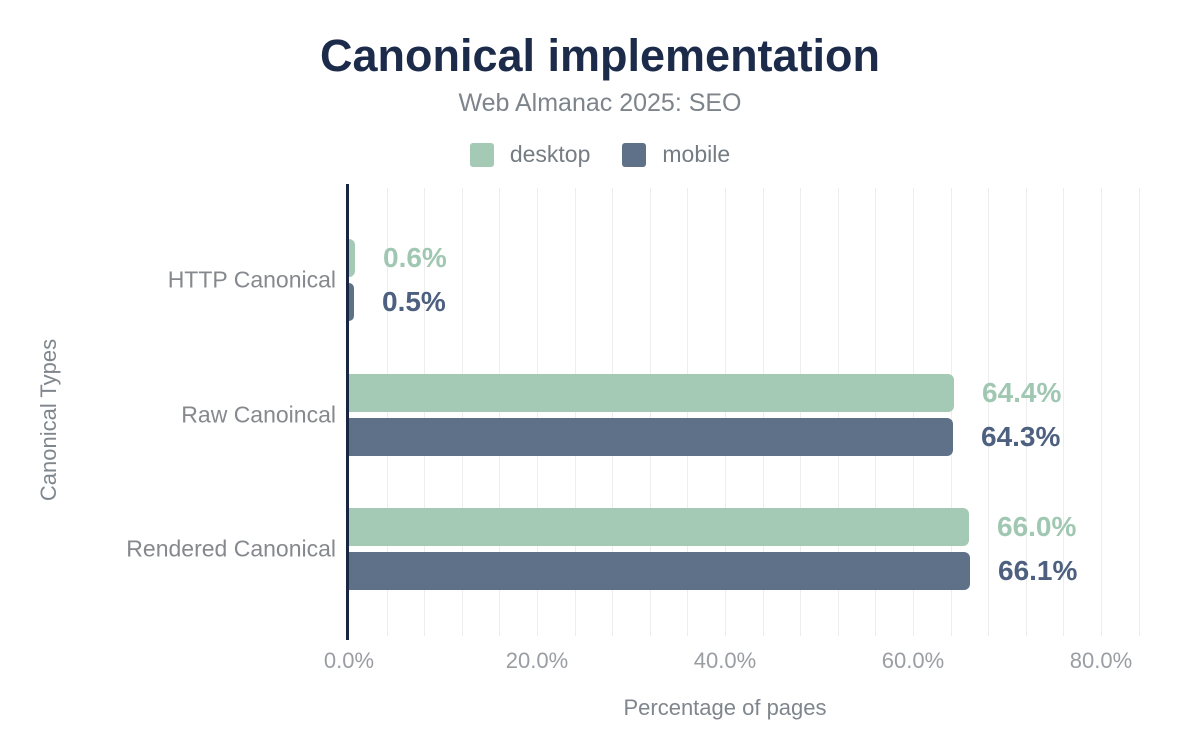  What do you see at coordinates (349, 660) in the screenshot?
I see `x-tick-label: 0.0%` at bounding box center [349, 660].